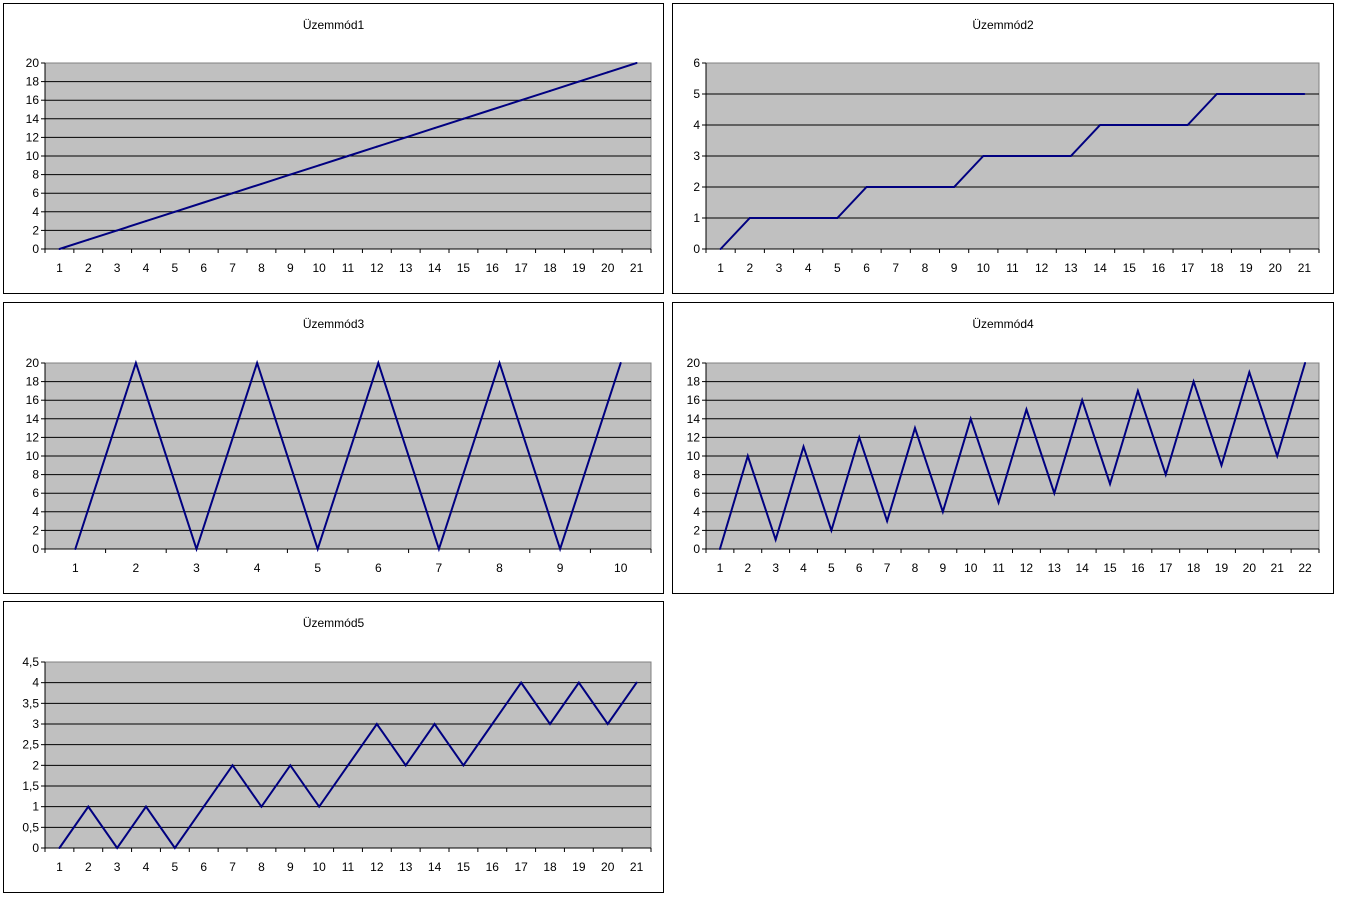  What do you see at coordinates (33, 400) in the screenshot?
I see `y-tick-label: 16` at bounding box center [33, 400].